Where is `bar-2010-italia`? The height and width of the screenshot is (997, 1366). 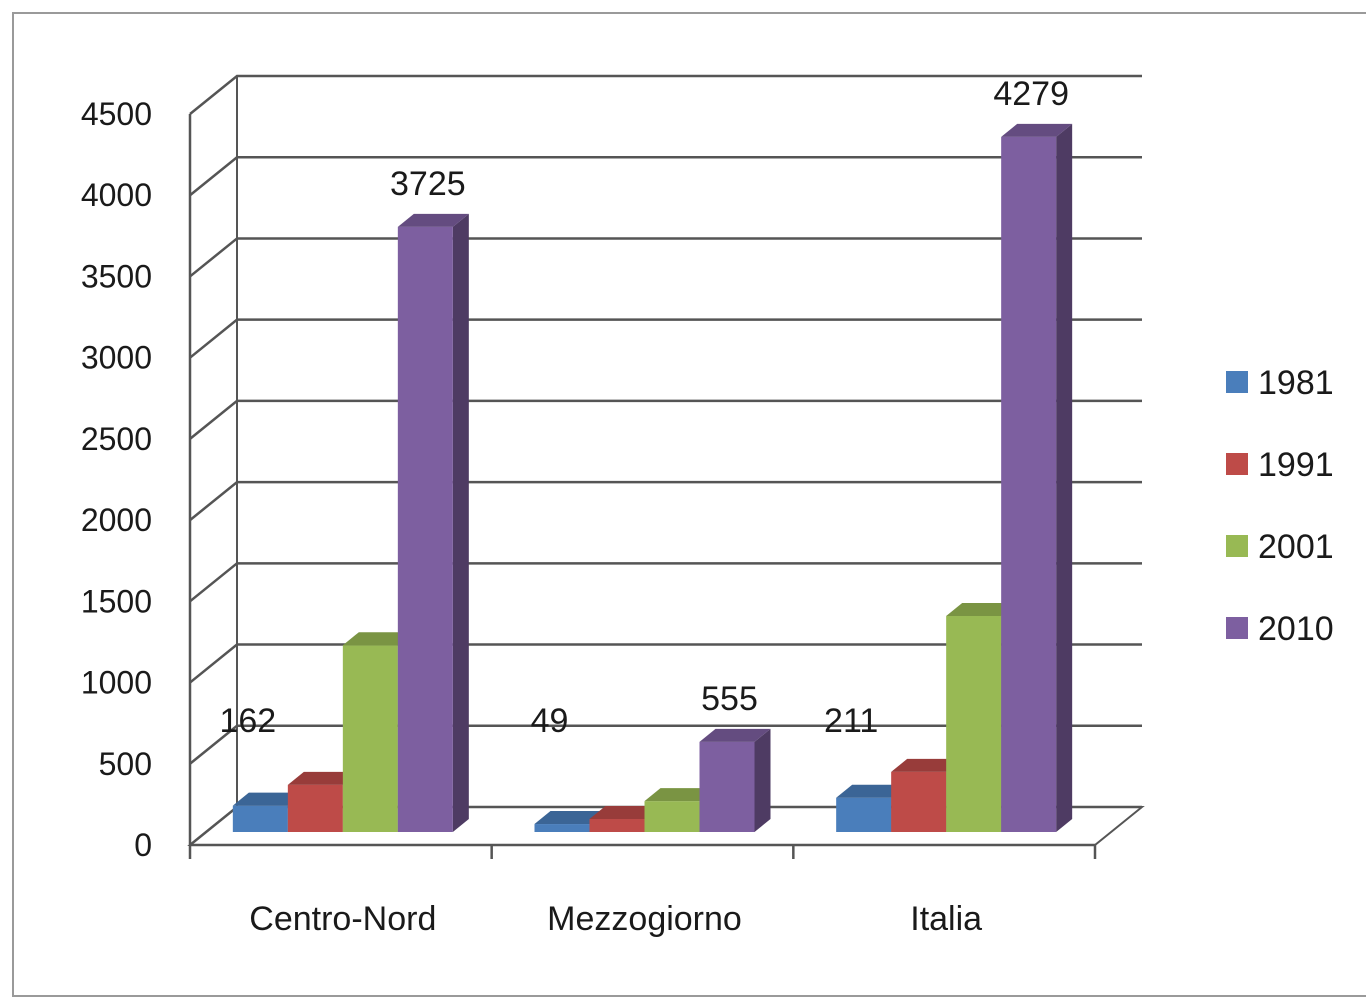 bar-2010-italia is located at coordinates (1037, 478).